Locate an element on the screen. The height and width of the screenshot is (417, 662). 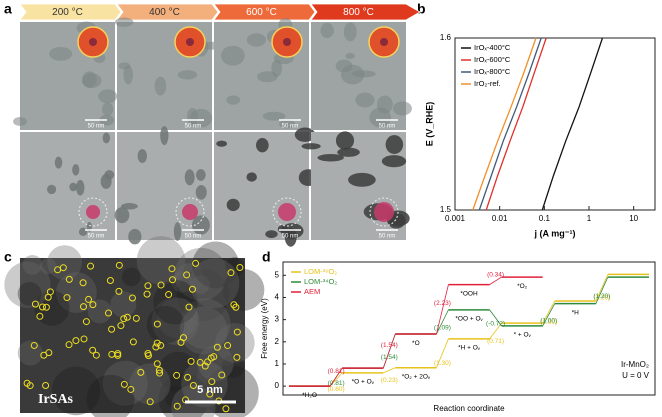
state-label: *H is located at coordinates (576, 312).